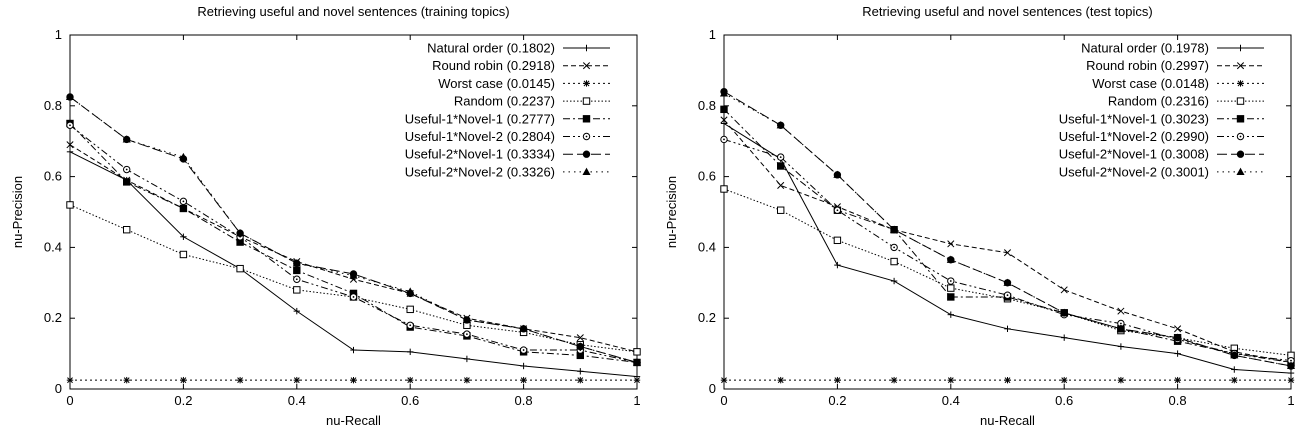 Image resolution: width=1307 pixels, height=443 pixels. What do you see at coordinates (410, 400) in the screenshot?
I see `x-tick-label: 0.6` at bounding box center [410, 400].